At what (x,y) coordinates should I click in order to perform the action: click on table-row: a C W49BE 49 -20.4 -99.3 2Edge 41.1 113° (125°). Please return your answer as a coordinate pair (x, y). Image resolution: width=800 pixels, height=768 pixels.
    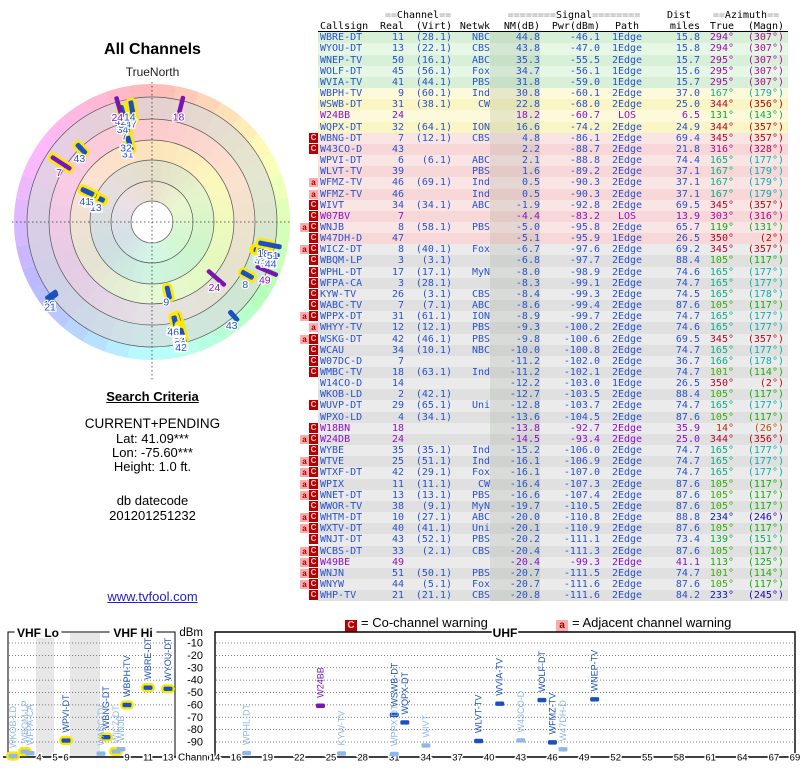
    Looking at the image, I should click on (545, 562).